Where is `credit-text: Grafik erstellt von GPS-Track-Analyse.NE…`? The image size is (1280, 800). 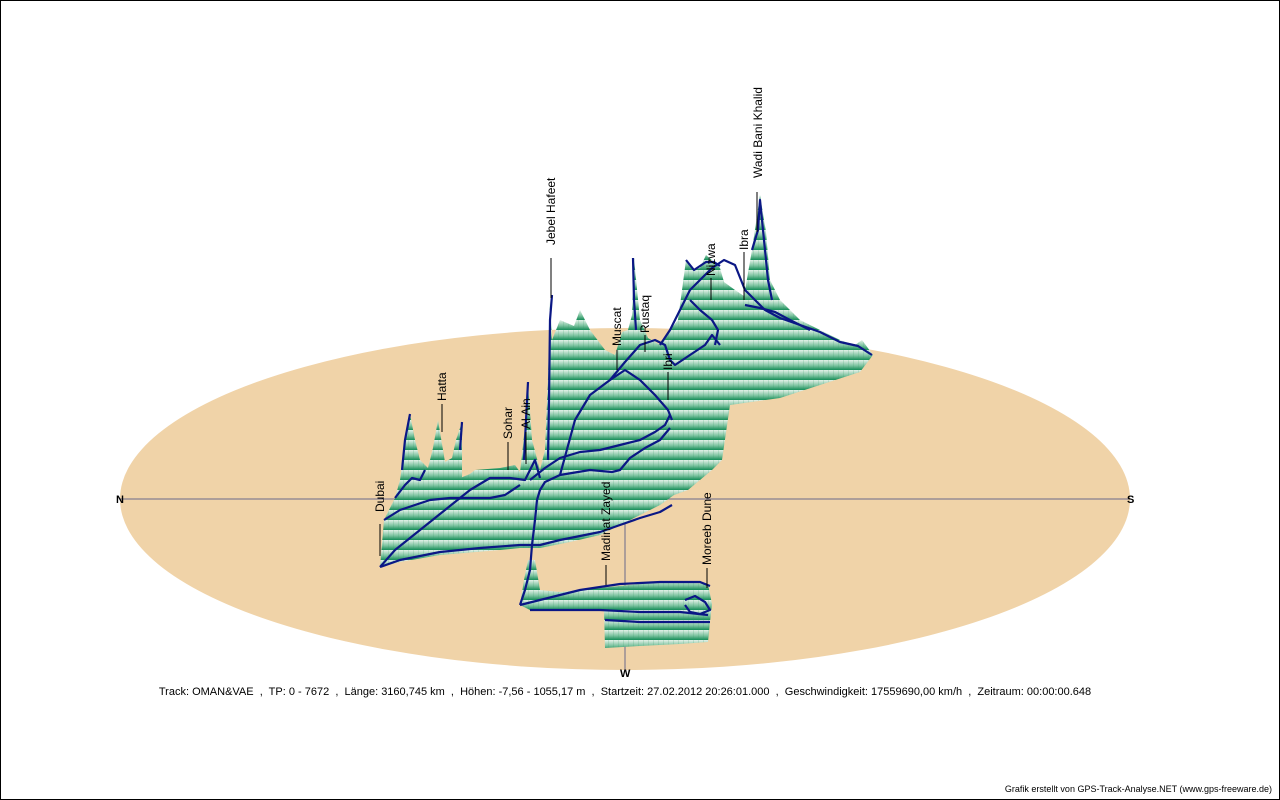
credit-text: Grafik erstellt von GPS-Track-Analyse.NE… is located at coordinates (1138, 789).